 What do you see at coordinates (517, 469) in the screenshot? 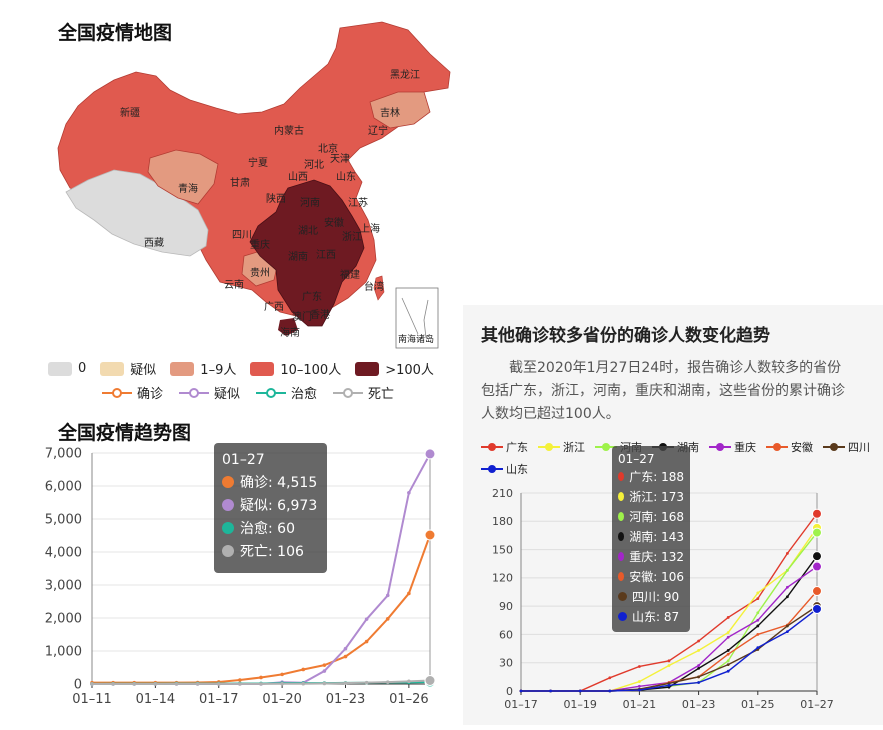
I see `legend-label: 山东` at bounding box center [517, 469].